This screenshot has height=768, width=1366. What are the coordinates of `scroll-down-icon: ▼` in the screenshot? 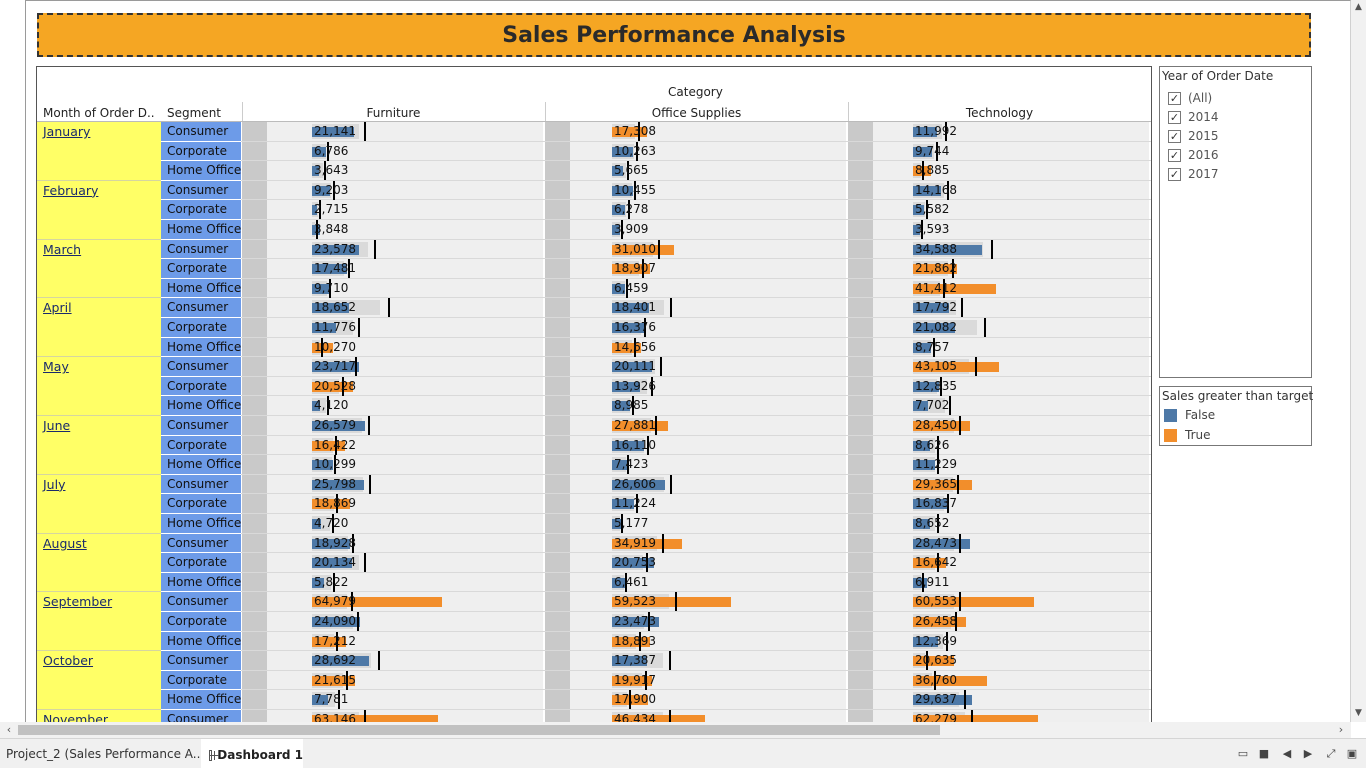 It's located at (1358, 713).